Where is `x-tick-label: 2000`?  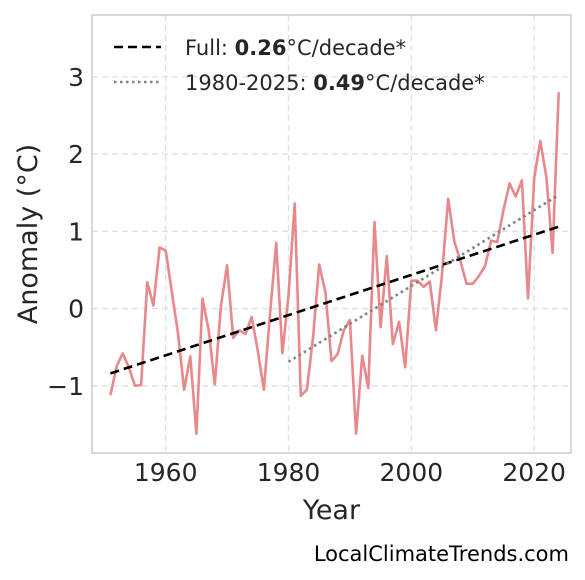
x-tick-label: 2000 is located at coordinates (412, 472).